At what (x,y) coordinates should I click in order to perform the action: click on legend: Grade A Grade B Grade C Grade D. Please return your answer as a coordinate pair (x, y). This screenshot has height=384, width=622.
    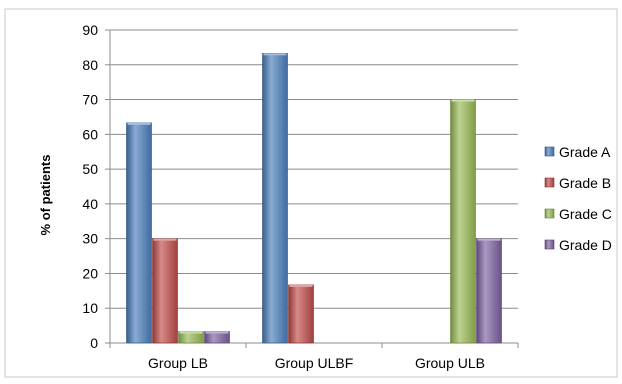
    Looking at the image, I should click on (578, 198).